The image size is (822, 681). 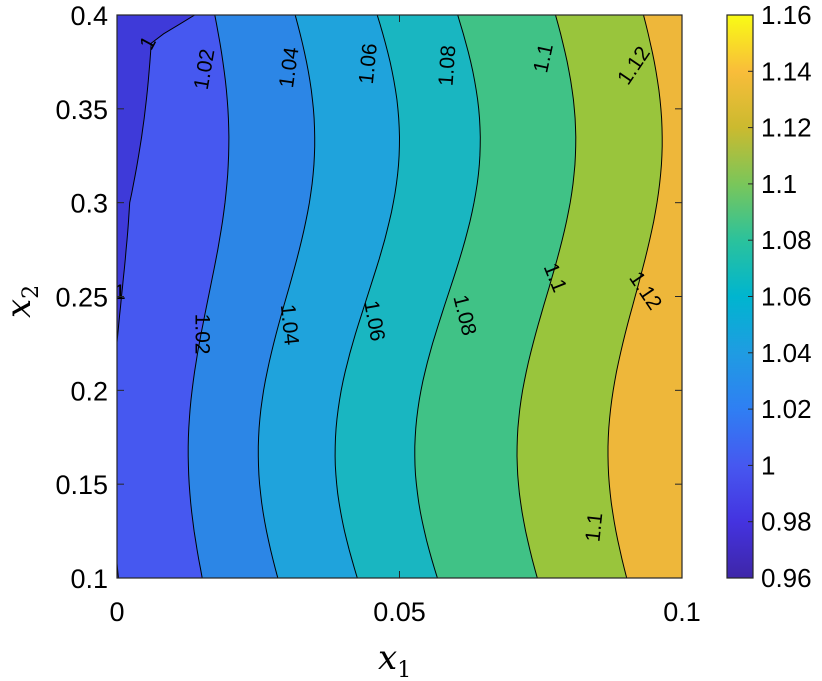 What do you see at coordinates (779, 184) in the screenshot?
I see `colorbar-tick-label: 1.1` at bounding box center [779, 184].